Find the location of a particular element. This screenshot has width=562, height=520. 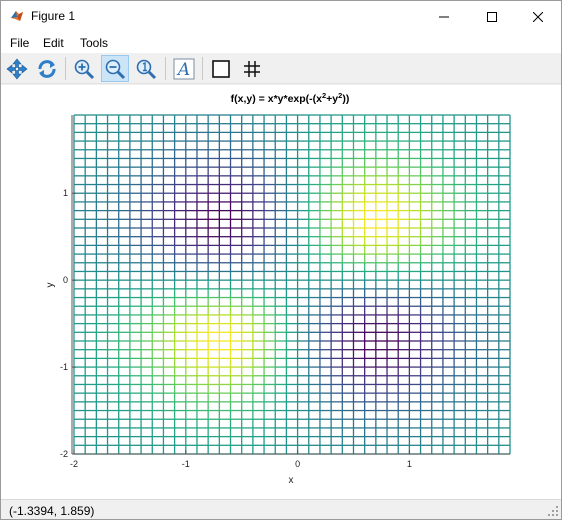

chart-title-sup-1: 2 is located at coordinates (324, 95).